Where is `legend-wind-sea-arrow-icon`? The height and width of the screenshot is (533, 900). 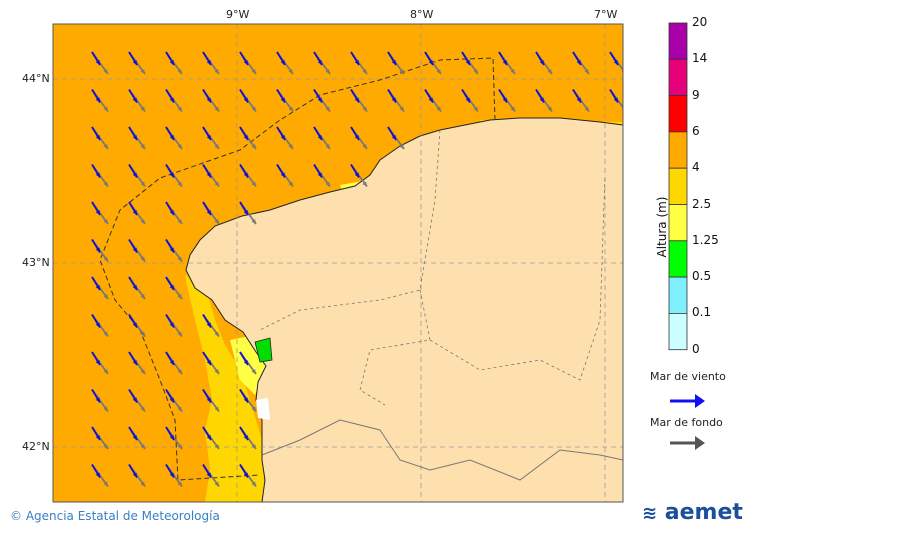 legend-wind-sea-arrow-icon is located at coordinates (687, 401).